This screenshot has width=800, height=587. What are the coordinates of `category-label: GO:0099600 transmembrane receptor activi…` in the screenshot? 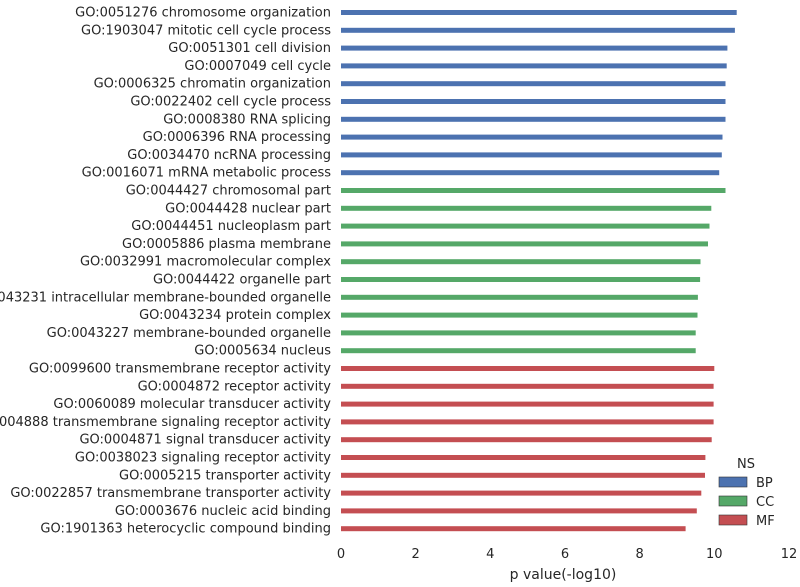 It's located at (180, 369).